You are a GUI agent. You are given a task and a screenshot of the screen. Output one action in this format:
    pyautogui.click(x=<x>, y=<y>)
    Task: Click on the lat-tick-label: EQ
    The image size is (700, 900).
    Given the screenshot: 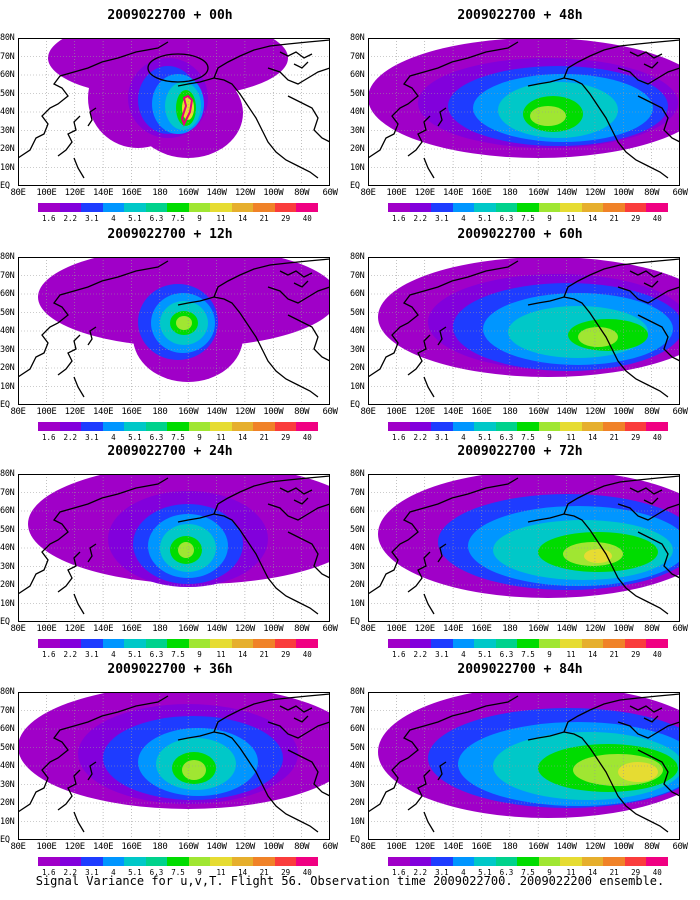 What is the action you would take?
    pyautogui.click(x=5, y=186)
    